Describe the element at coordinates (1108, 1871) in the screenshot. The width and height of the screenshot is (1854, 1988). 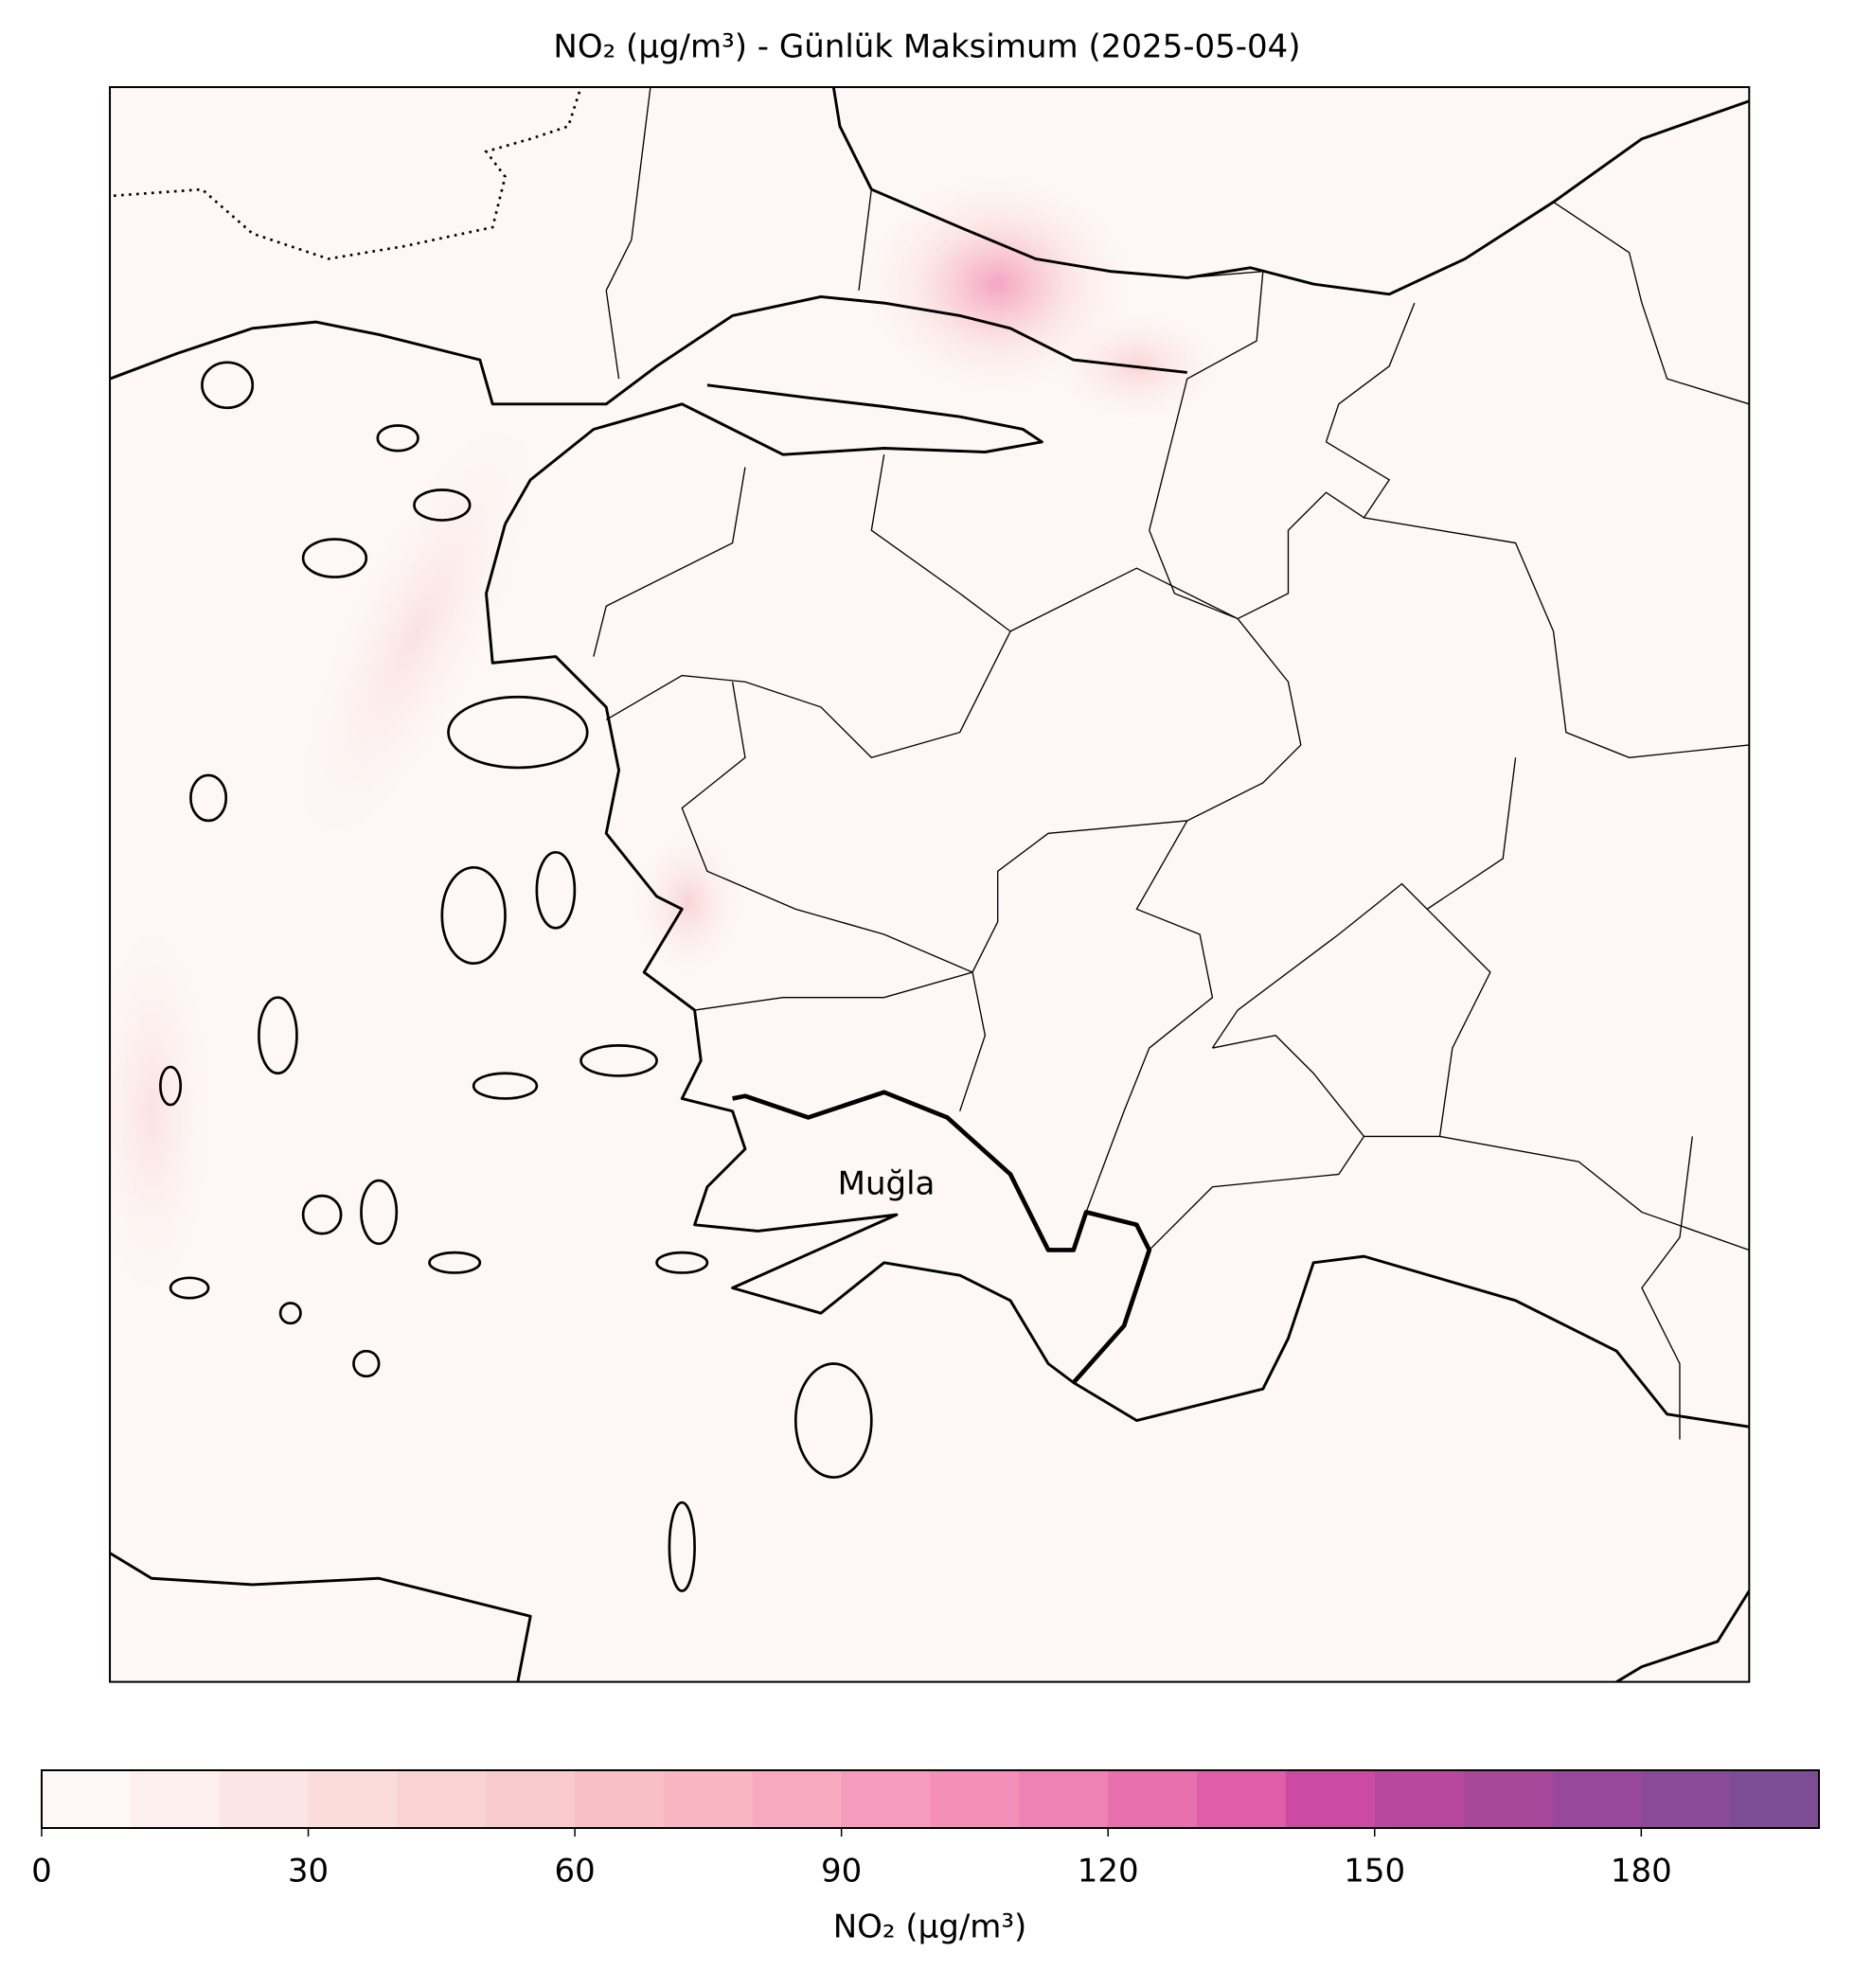
I see `colorbar-tick-label: 120` at that location.